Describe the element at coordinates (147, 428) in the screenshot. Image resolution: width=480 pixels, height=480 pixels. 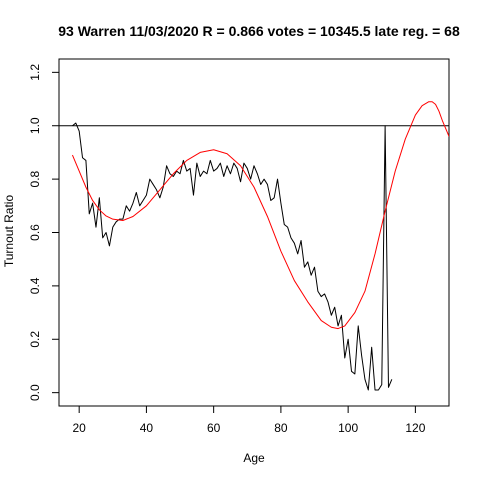
I see `x-tick-label: 40` at that location.